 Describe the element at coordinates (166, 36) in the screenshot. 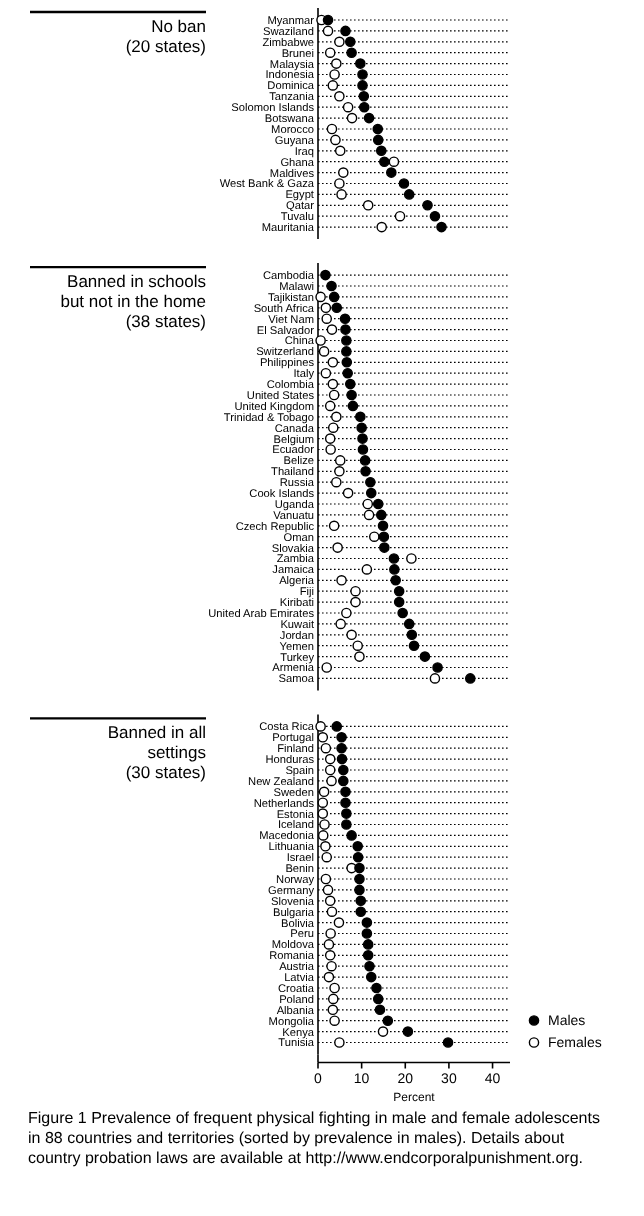

I see `text: No ban (20 states)` at that location.